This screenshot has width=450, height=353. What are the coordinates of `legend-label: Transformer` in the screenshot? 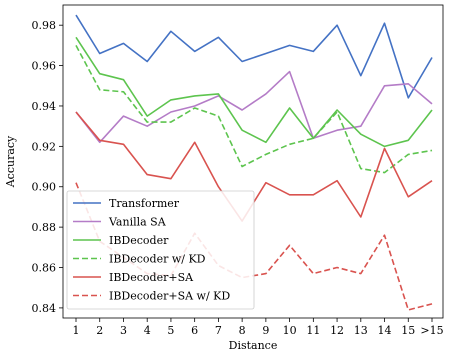 It's located at (144, 203).